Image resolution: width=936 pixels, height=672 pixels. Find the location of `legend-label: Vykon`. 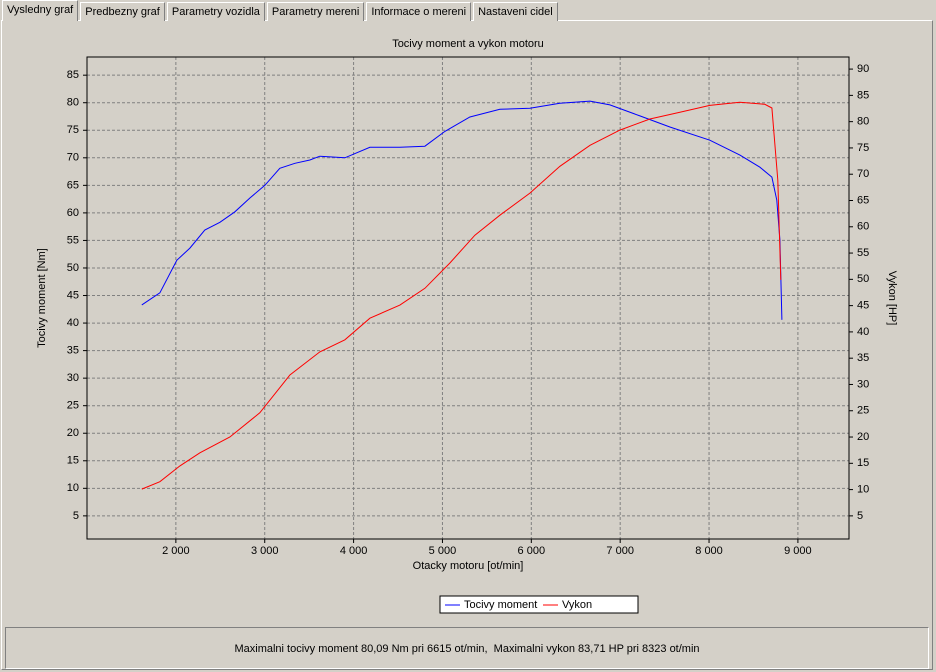

legend-label: Vykon is located at coordinates (577, 605).